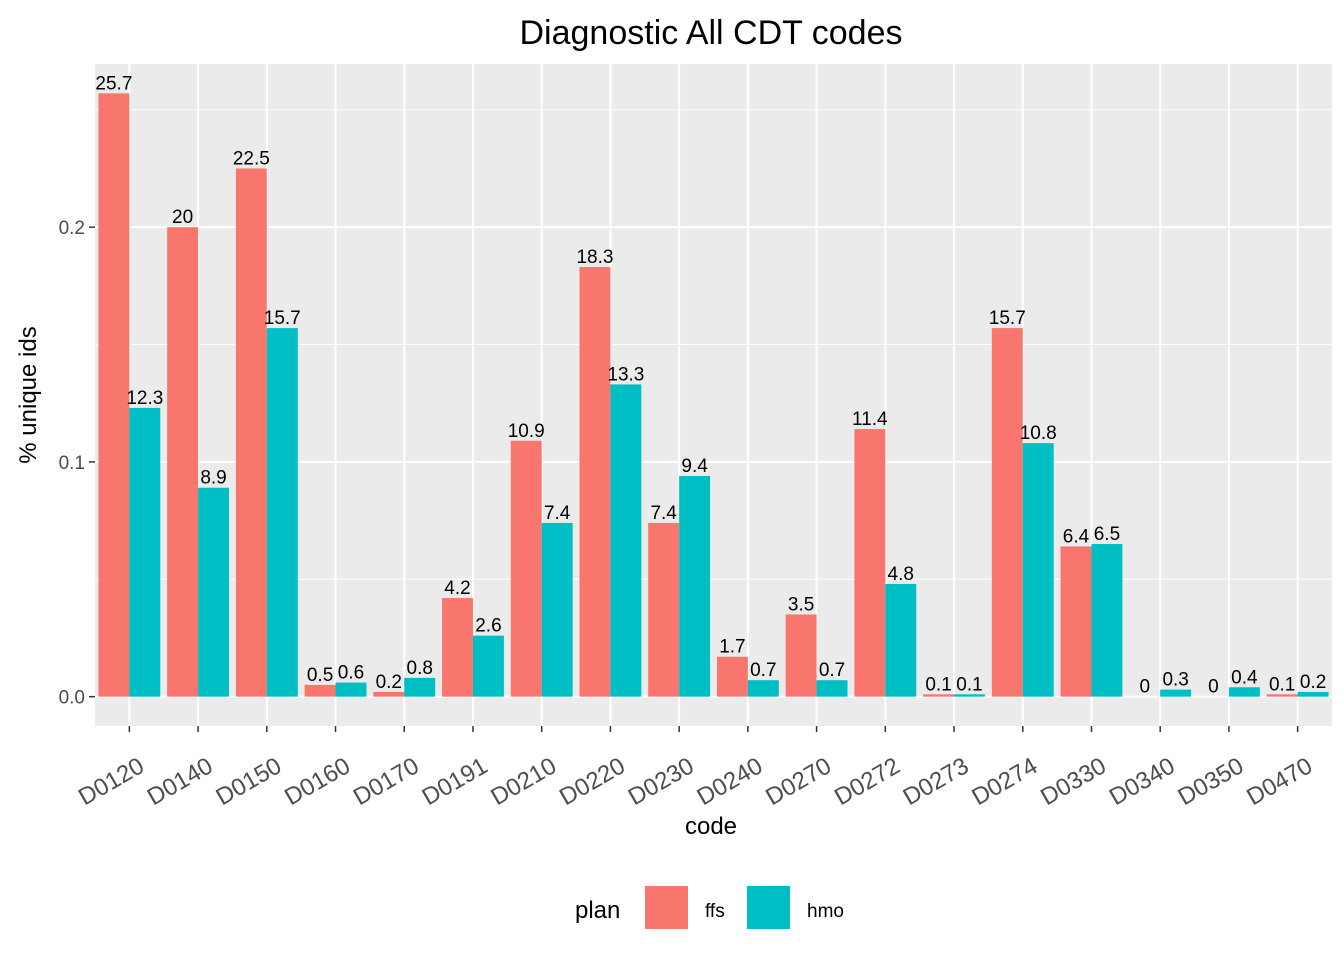  I want to click on bar-ffs-D0272, so click(870, 563).